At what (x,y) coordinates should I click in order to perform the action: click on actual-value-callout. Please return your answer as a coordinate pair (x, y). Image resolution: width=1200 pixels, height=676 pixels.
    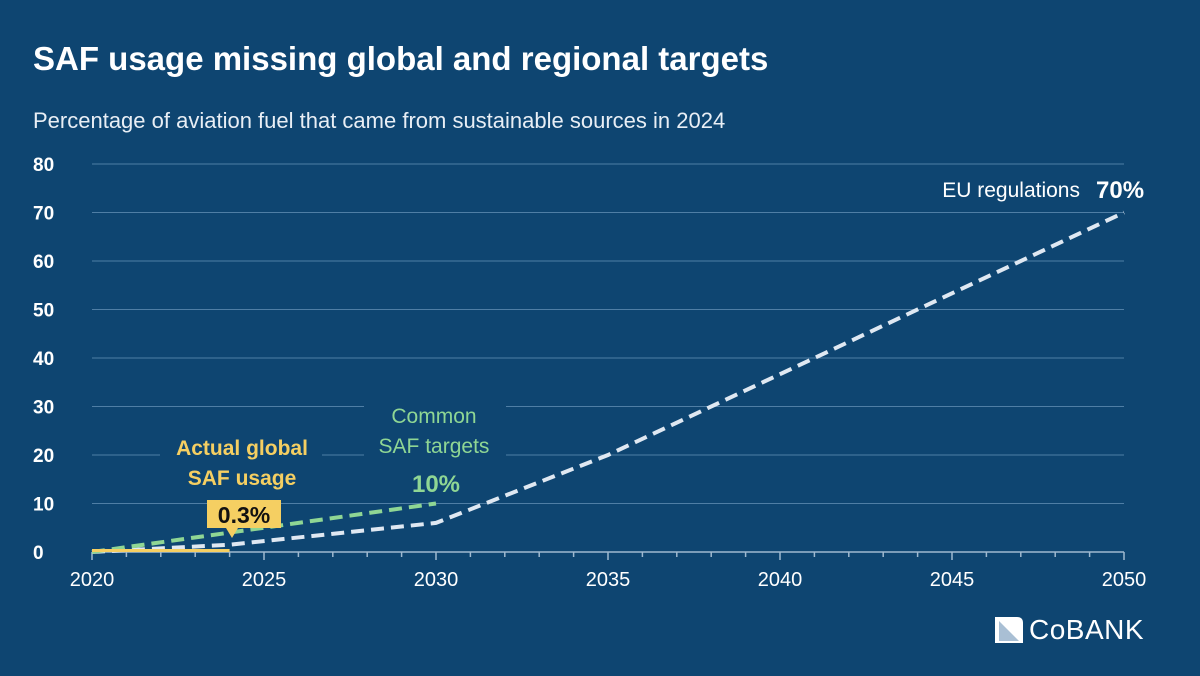
    Looking at the image, I should click on (244, 519).